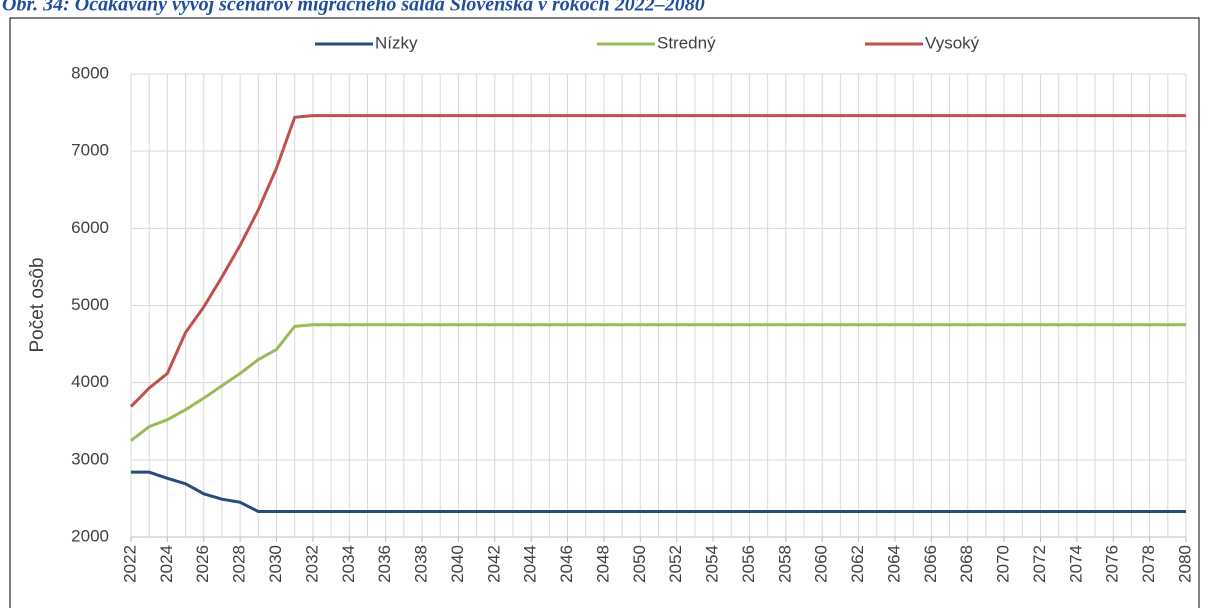 This screenshot has width=1205, height=608. What do you see at coordinates (784, 564) in the screenshot?
I see `x-tick-label: 2058` at bounding box center [784, 564].